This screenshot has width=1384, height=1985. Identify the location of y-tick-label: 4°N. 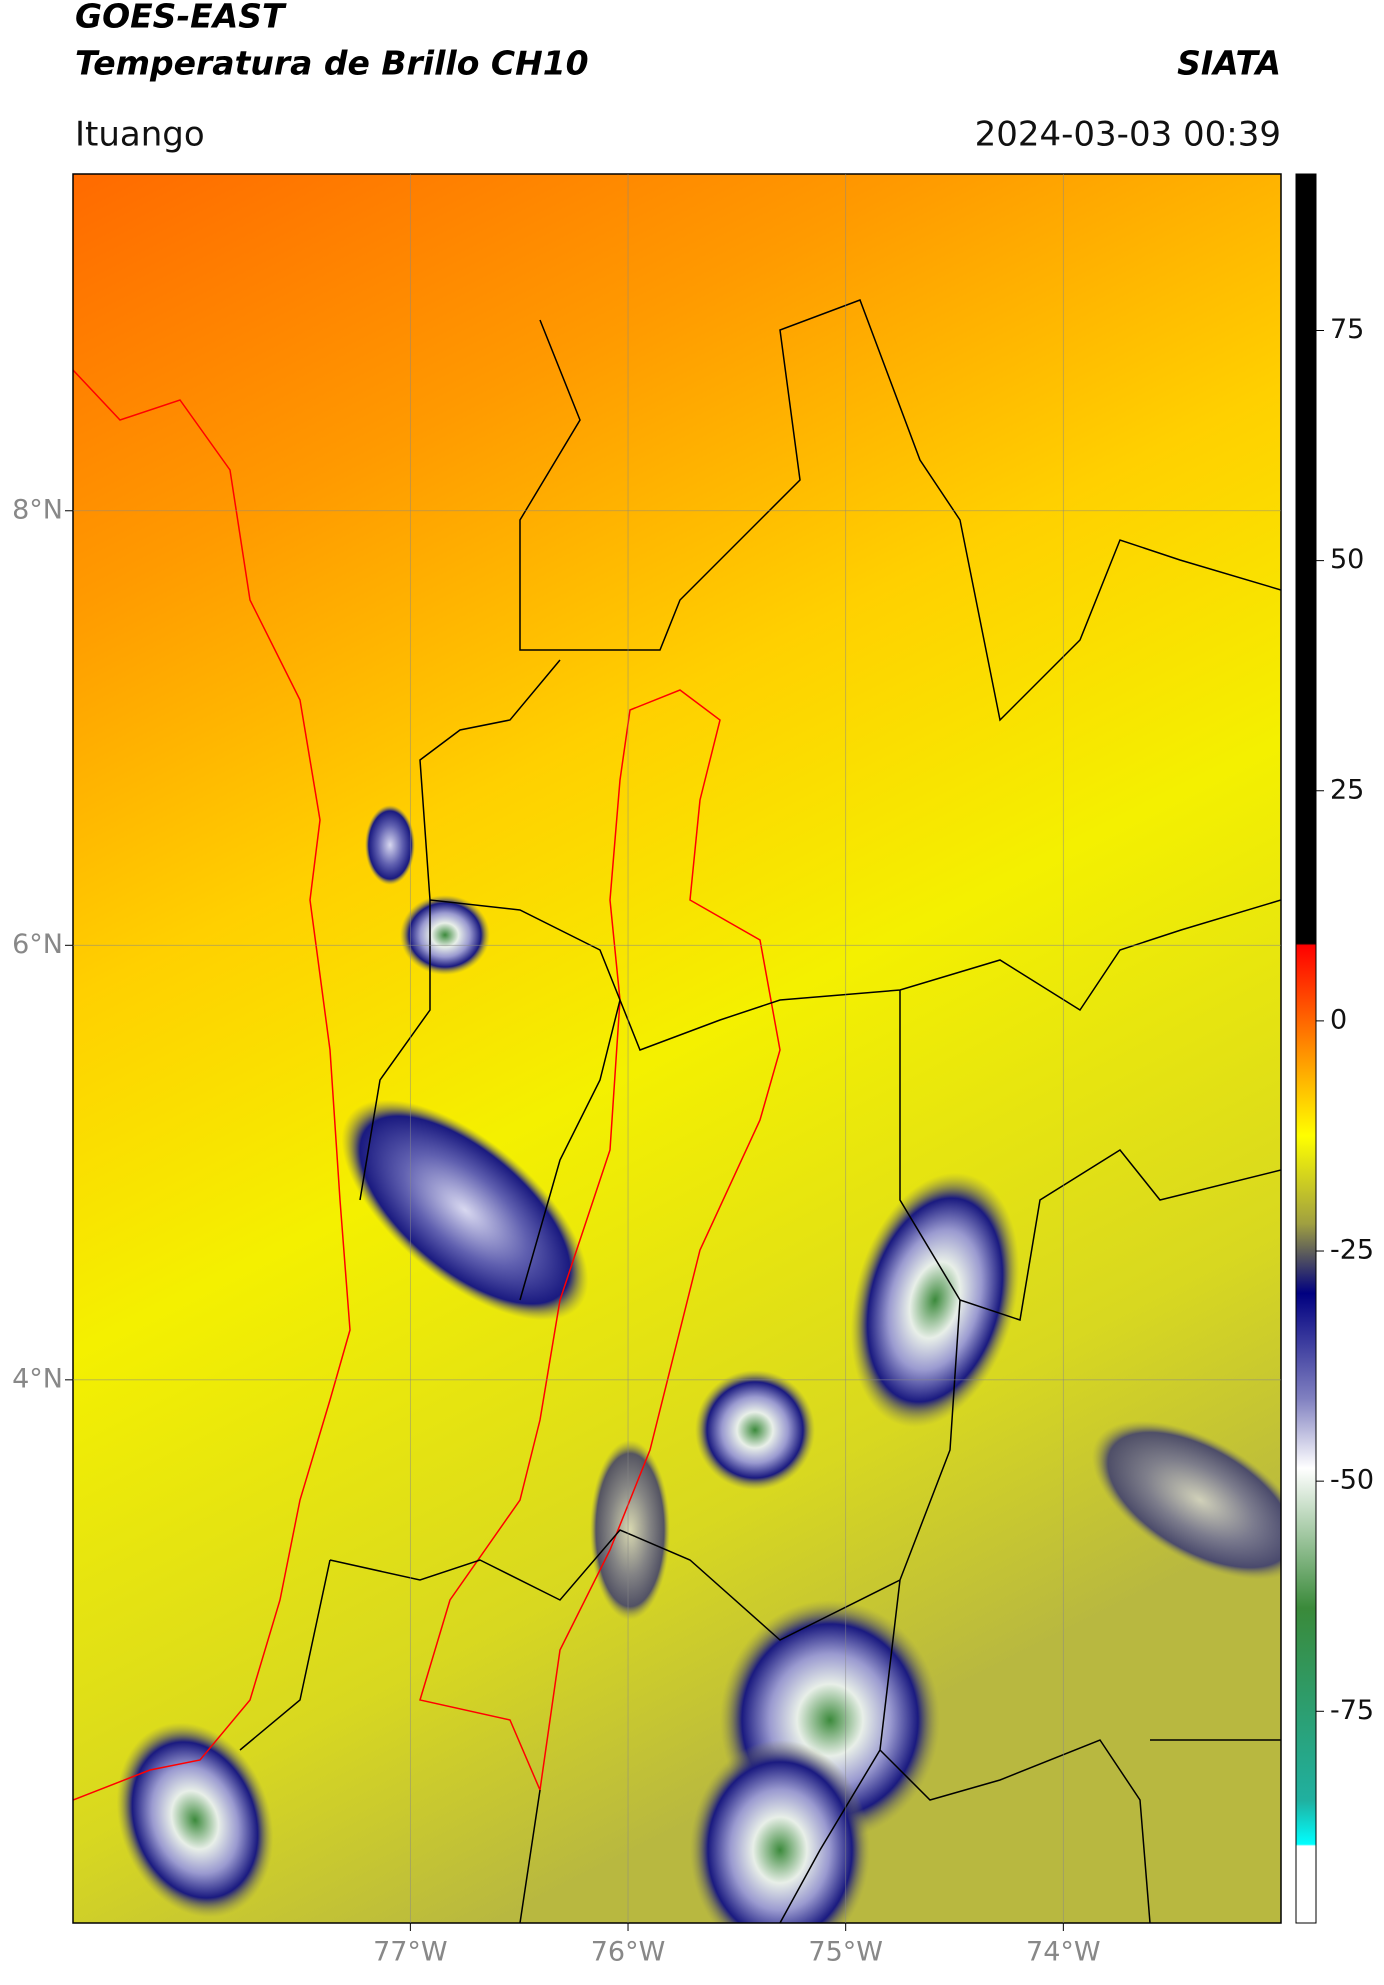
(37, 1378).